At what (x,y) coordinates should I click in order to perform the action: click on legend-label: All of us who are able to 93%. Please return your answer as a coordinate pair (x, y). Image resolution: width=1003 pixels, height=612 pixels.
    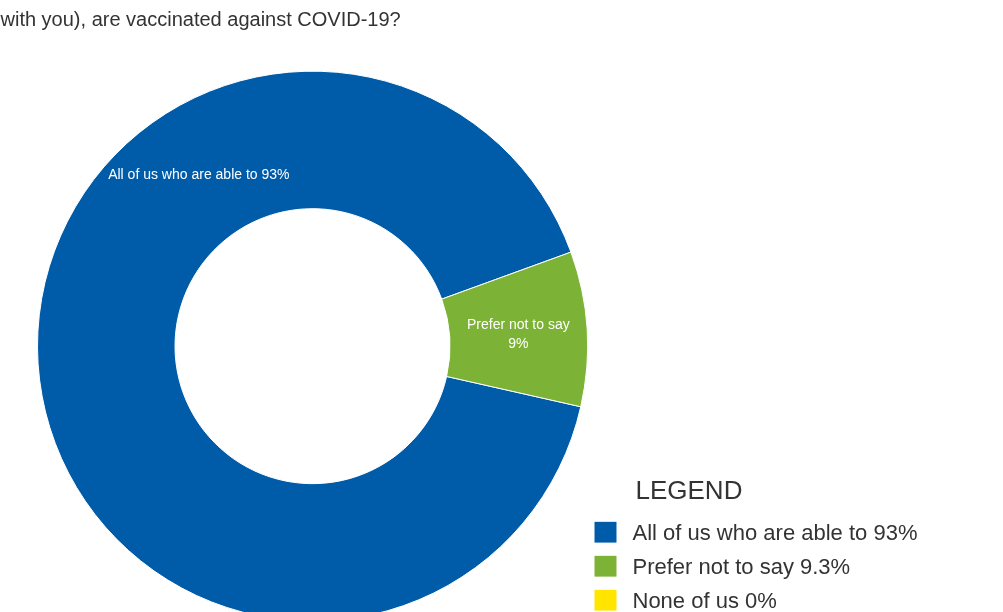
    Looking at the image, I should click on (775, 532).